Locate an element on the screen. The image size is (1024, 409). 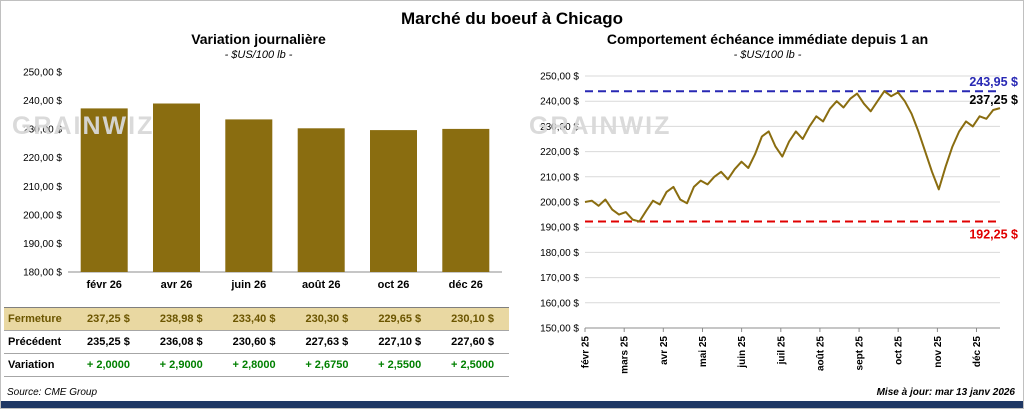
table-cell: + 2,8000 is located at coordinates (254, 365).